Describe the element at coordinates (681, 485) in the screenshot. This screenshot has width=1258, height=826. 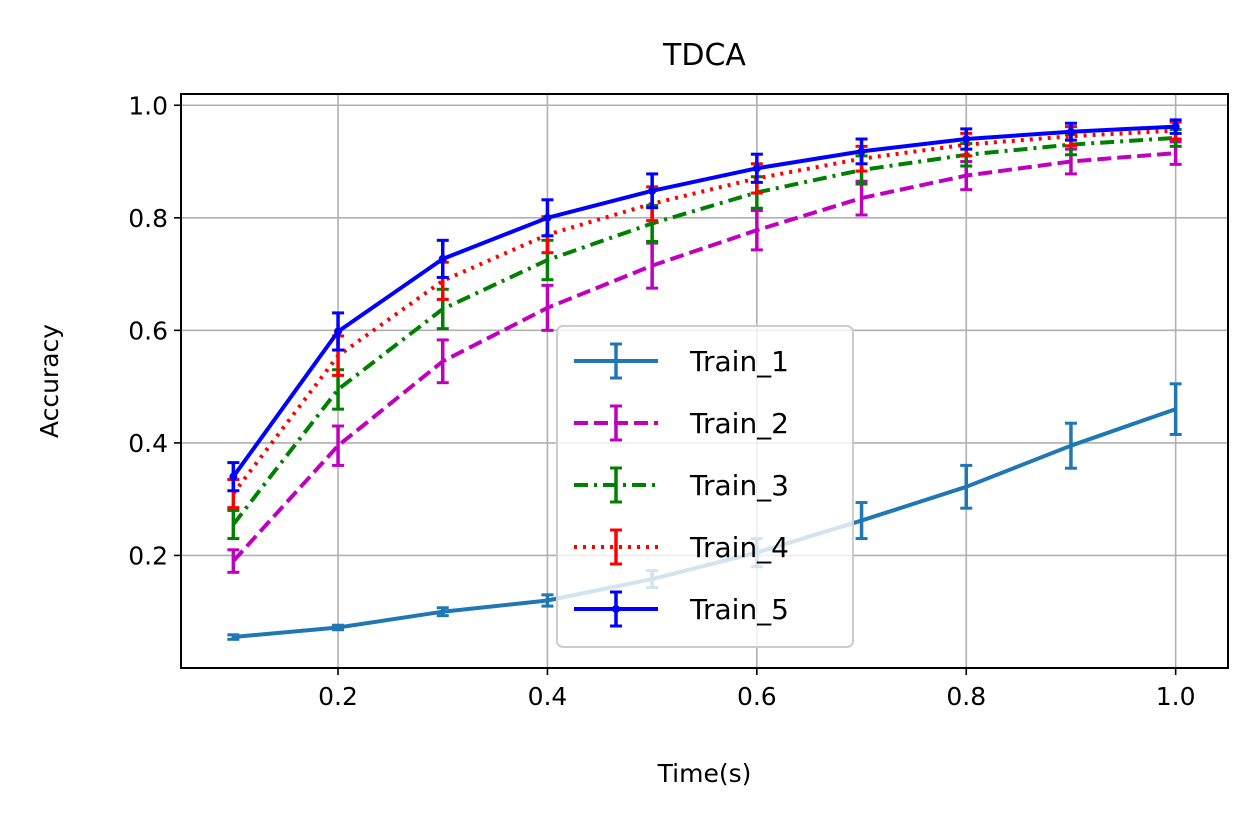
I see `legend-entry: Train_3` at that location.